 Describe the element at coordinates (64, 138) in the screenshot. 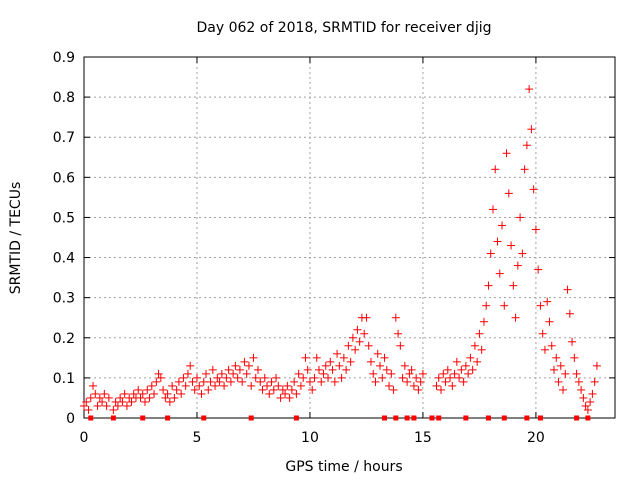

I see `y-tick-label: 0.7` at that location.